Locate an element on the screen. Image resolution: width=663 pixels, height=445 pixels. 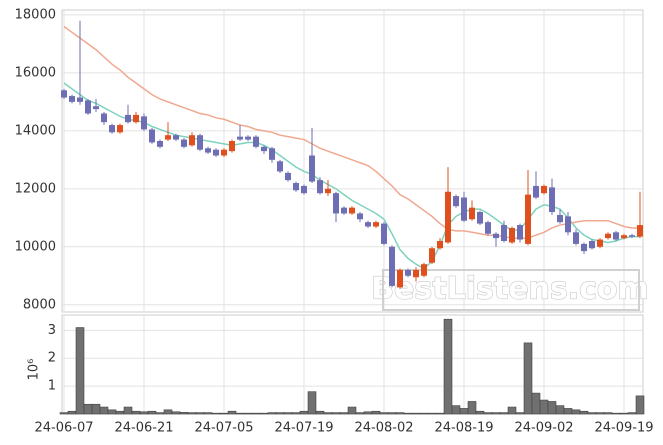
y-tick-label: 16000 is located at coordinates (35, 72).